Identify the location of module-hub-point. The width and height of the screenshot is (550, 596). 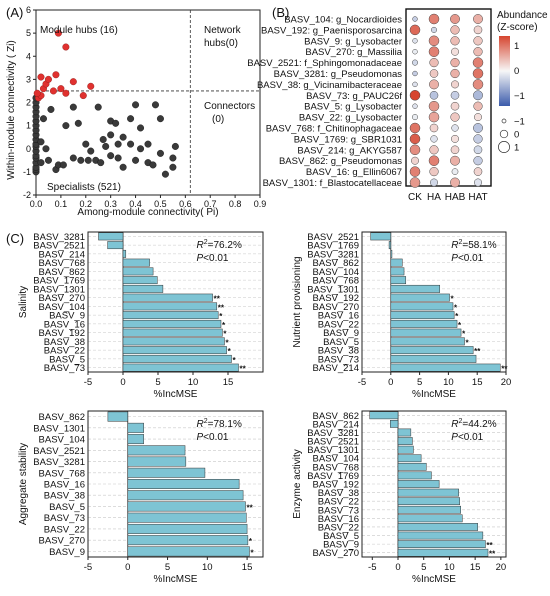
(73, 82).